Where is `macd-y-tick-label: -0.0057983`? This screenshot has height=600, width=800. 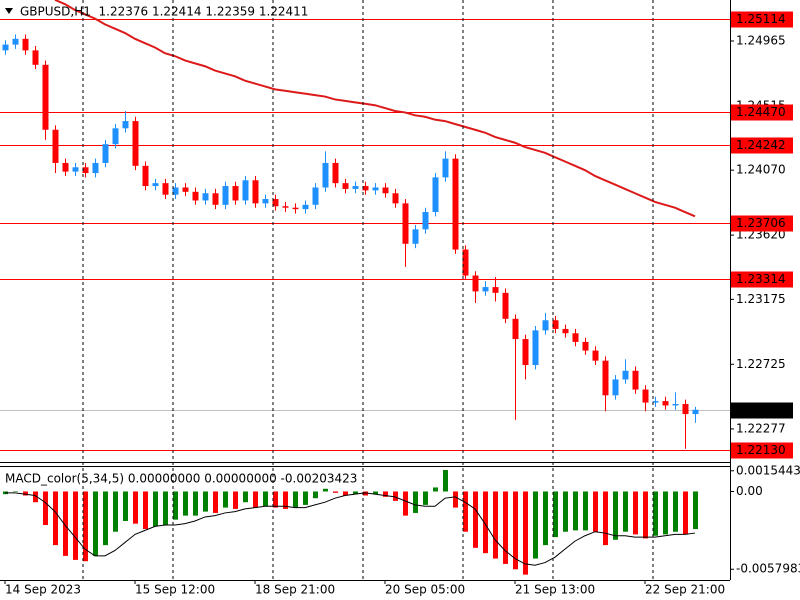
macd-y-tick-label: -0.0057983 is located at coordinates (768, 569).